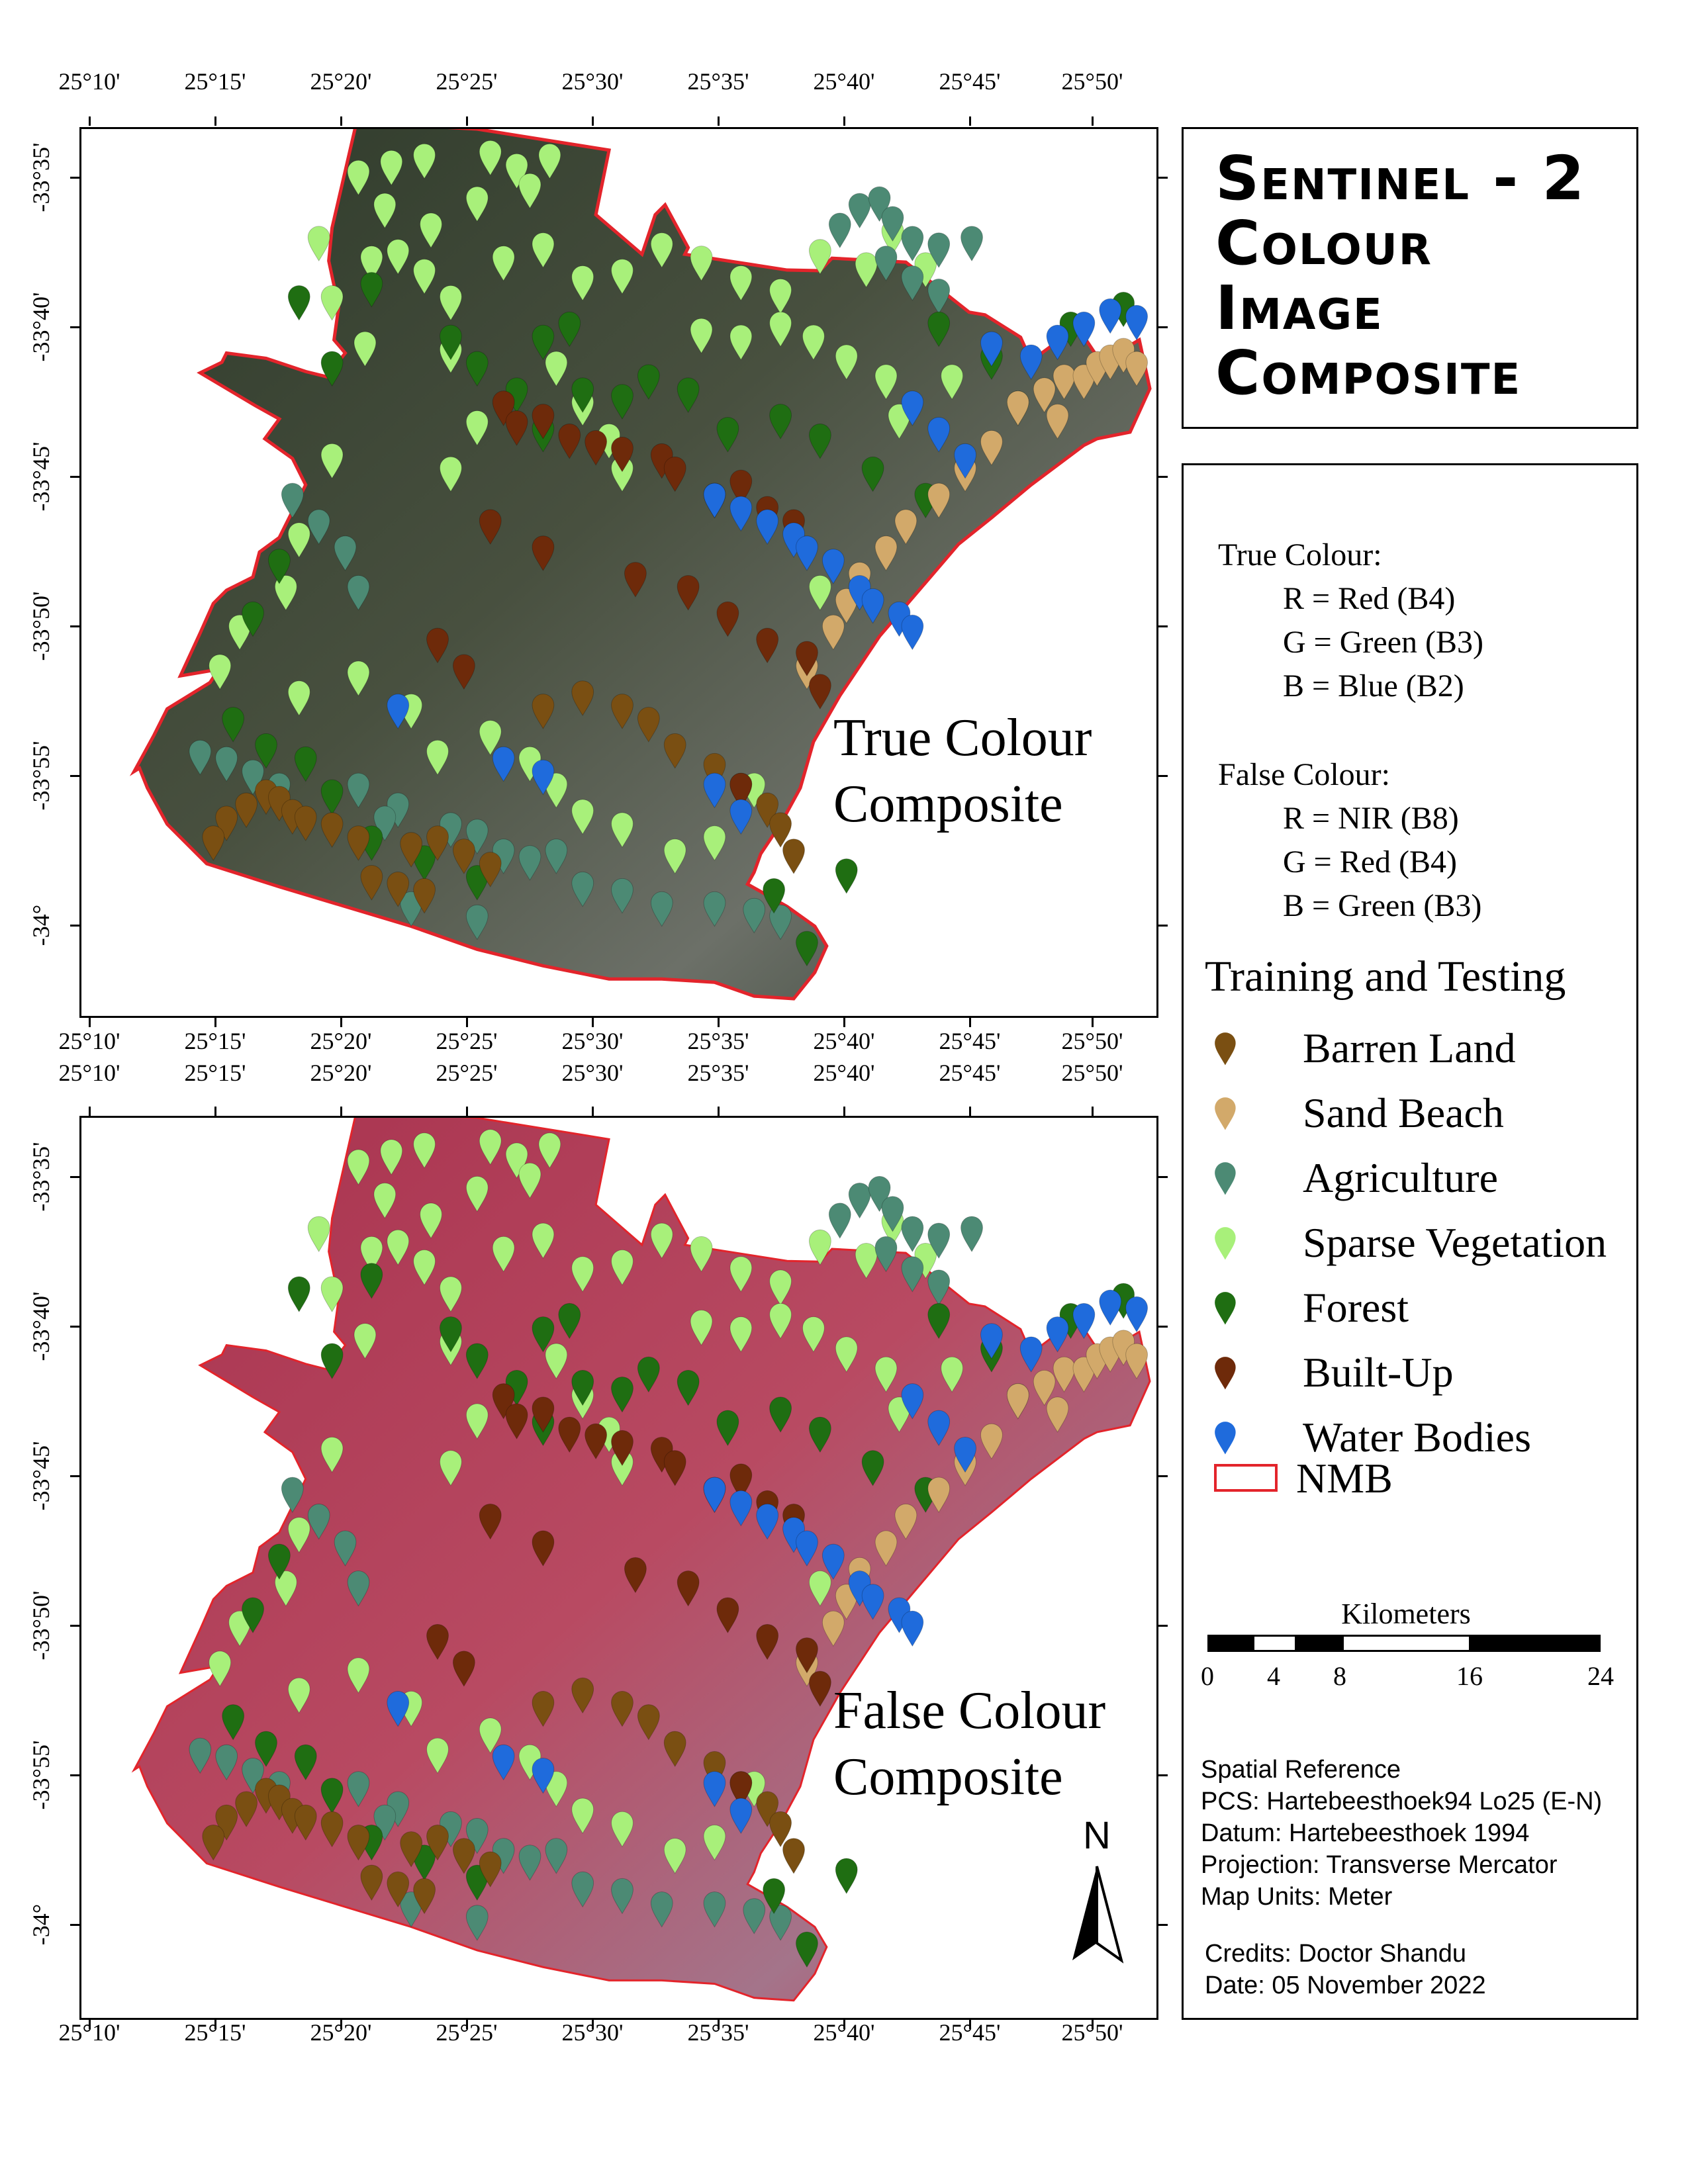 The height and width of the screenshot is (2184, 1688). I want to click on scale-tick-0: 0, so click(1207, 1676).